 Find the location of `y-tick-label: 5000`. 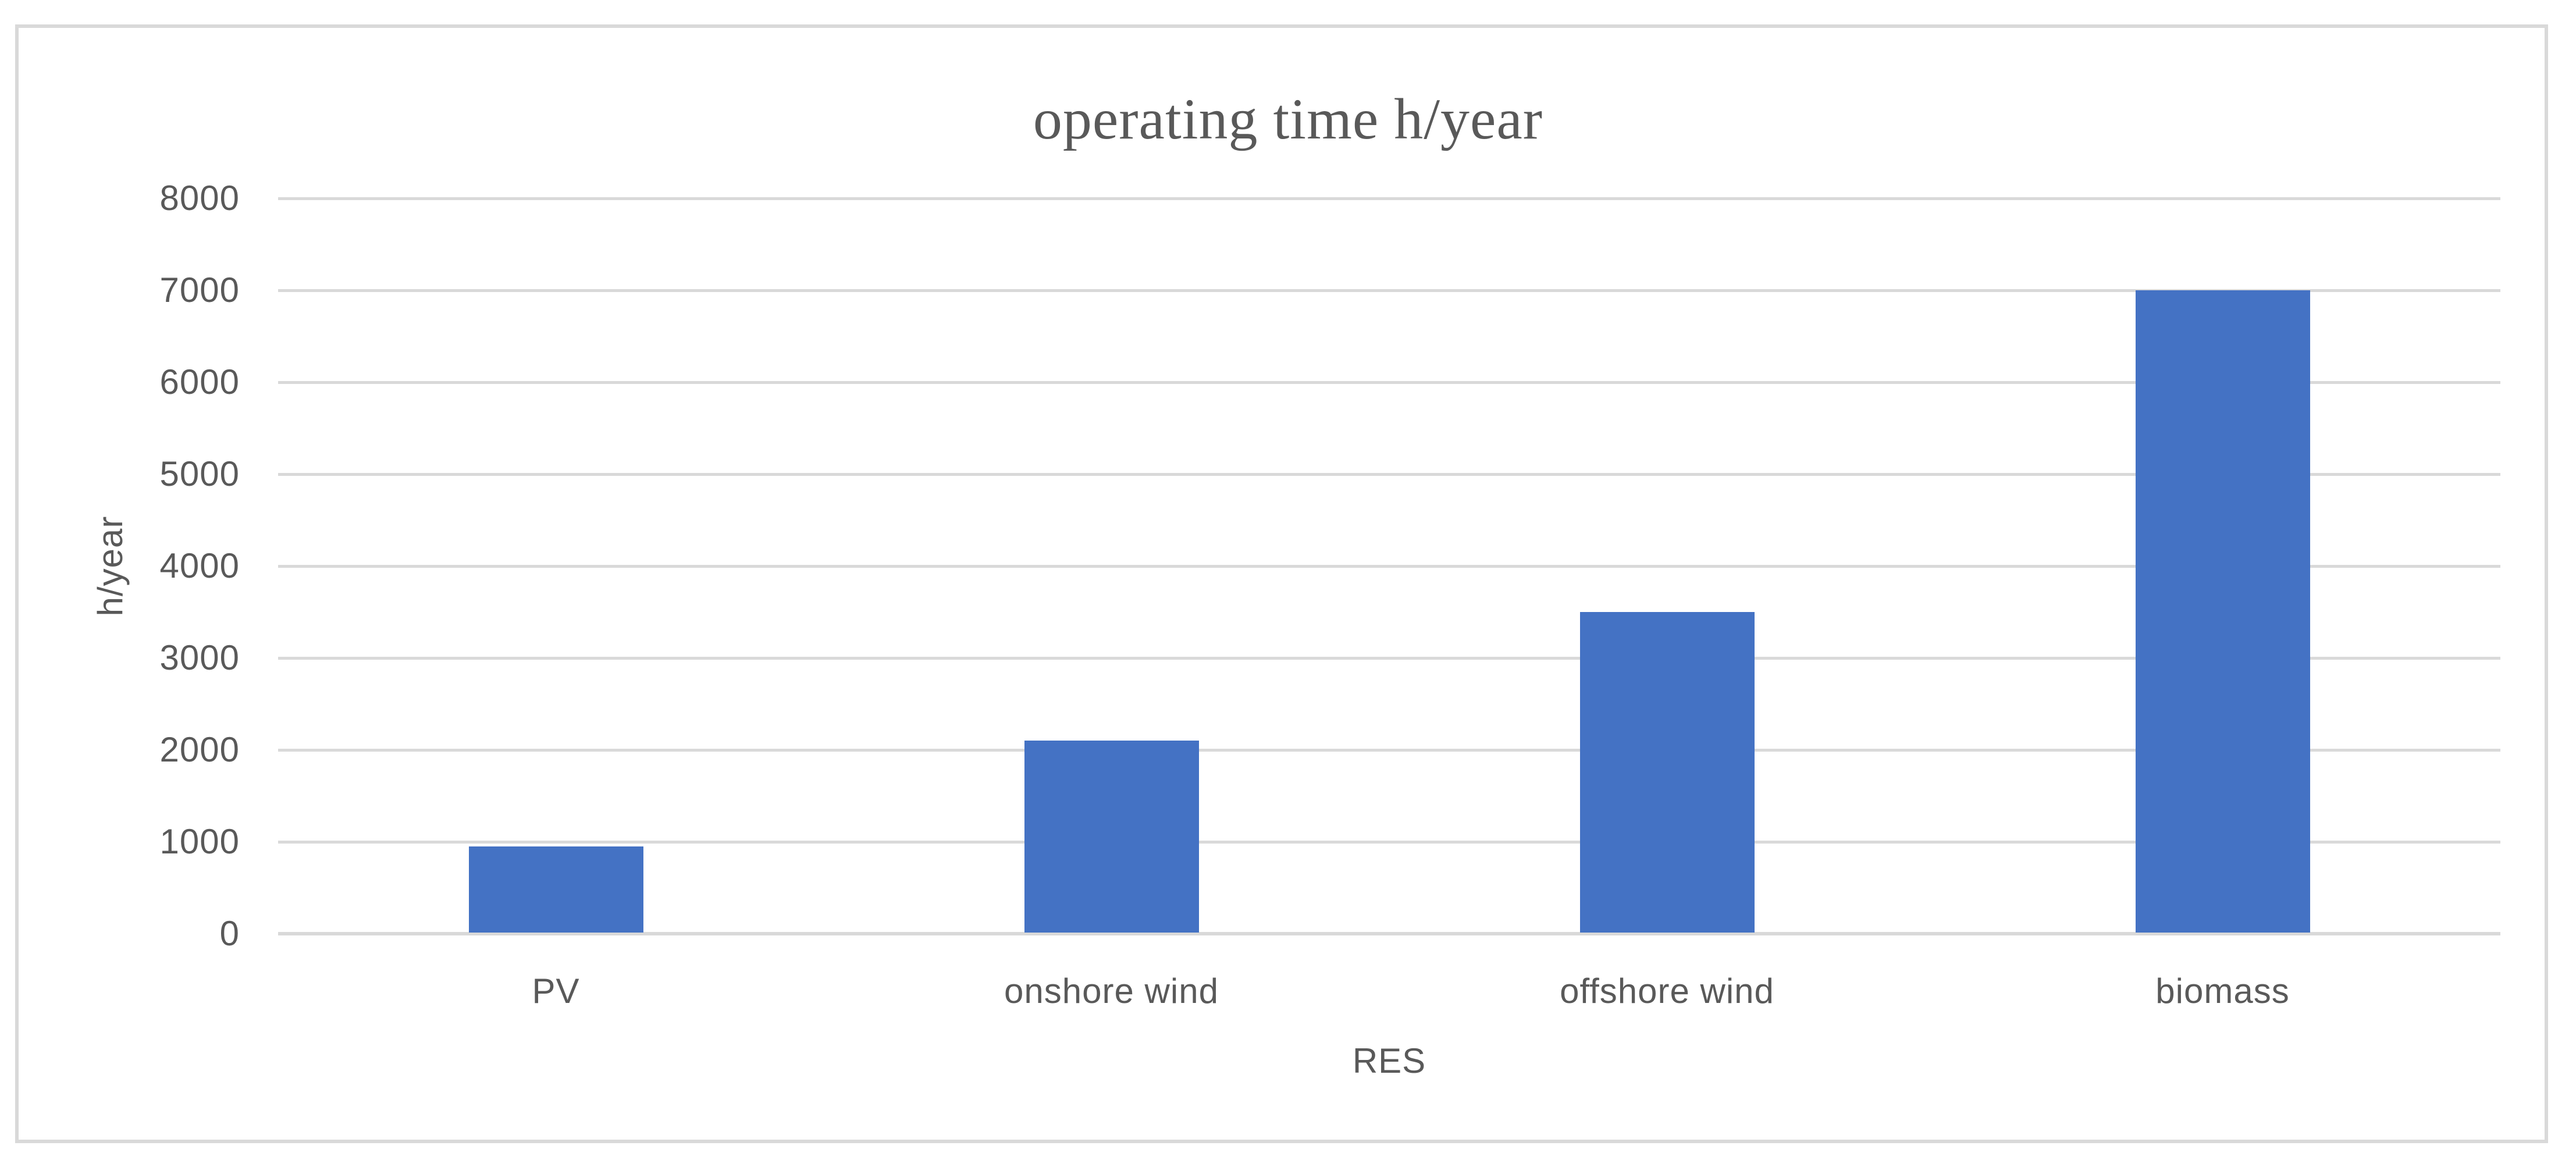

y-tick-label: 5000 is located at coordinates (199, 473).